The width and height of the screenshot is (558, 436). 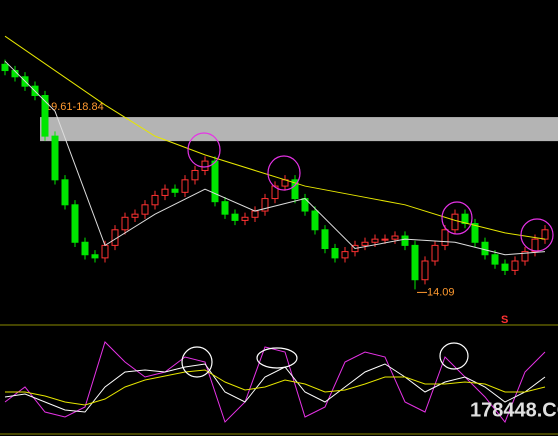 What do you see at coordinates (441, 292) in the screenshot?
I see `low-label: 14.09` at bounding box center [441, 292].